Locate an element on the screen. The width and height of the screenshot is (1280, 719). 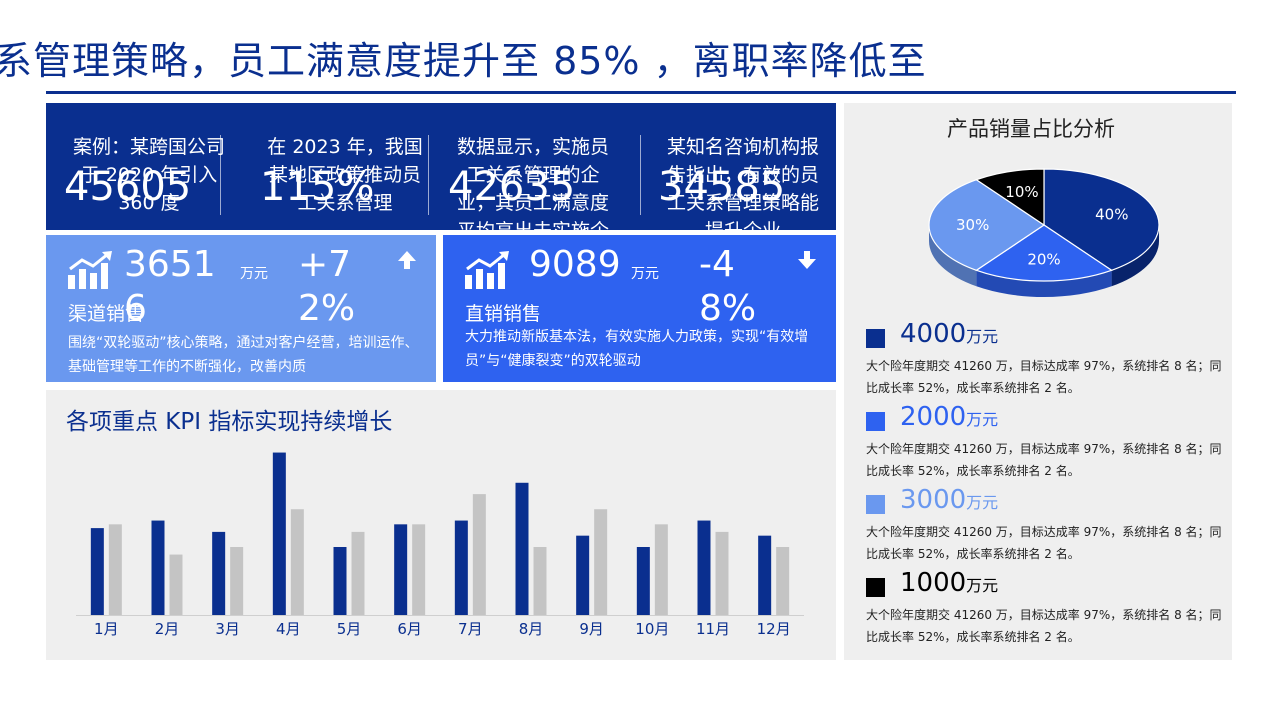
legend-value: 3000万元 is located at coordinates (949, 500).